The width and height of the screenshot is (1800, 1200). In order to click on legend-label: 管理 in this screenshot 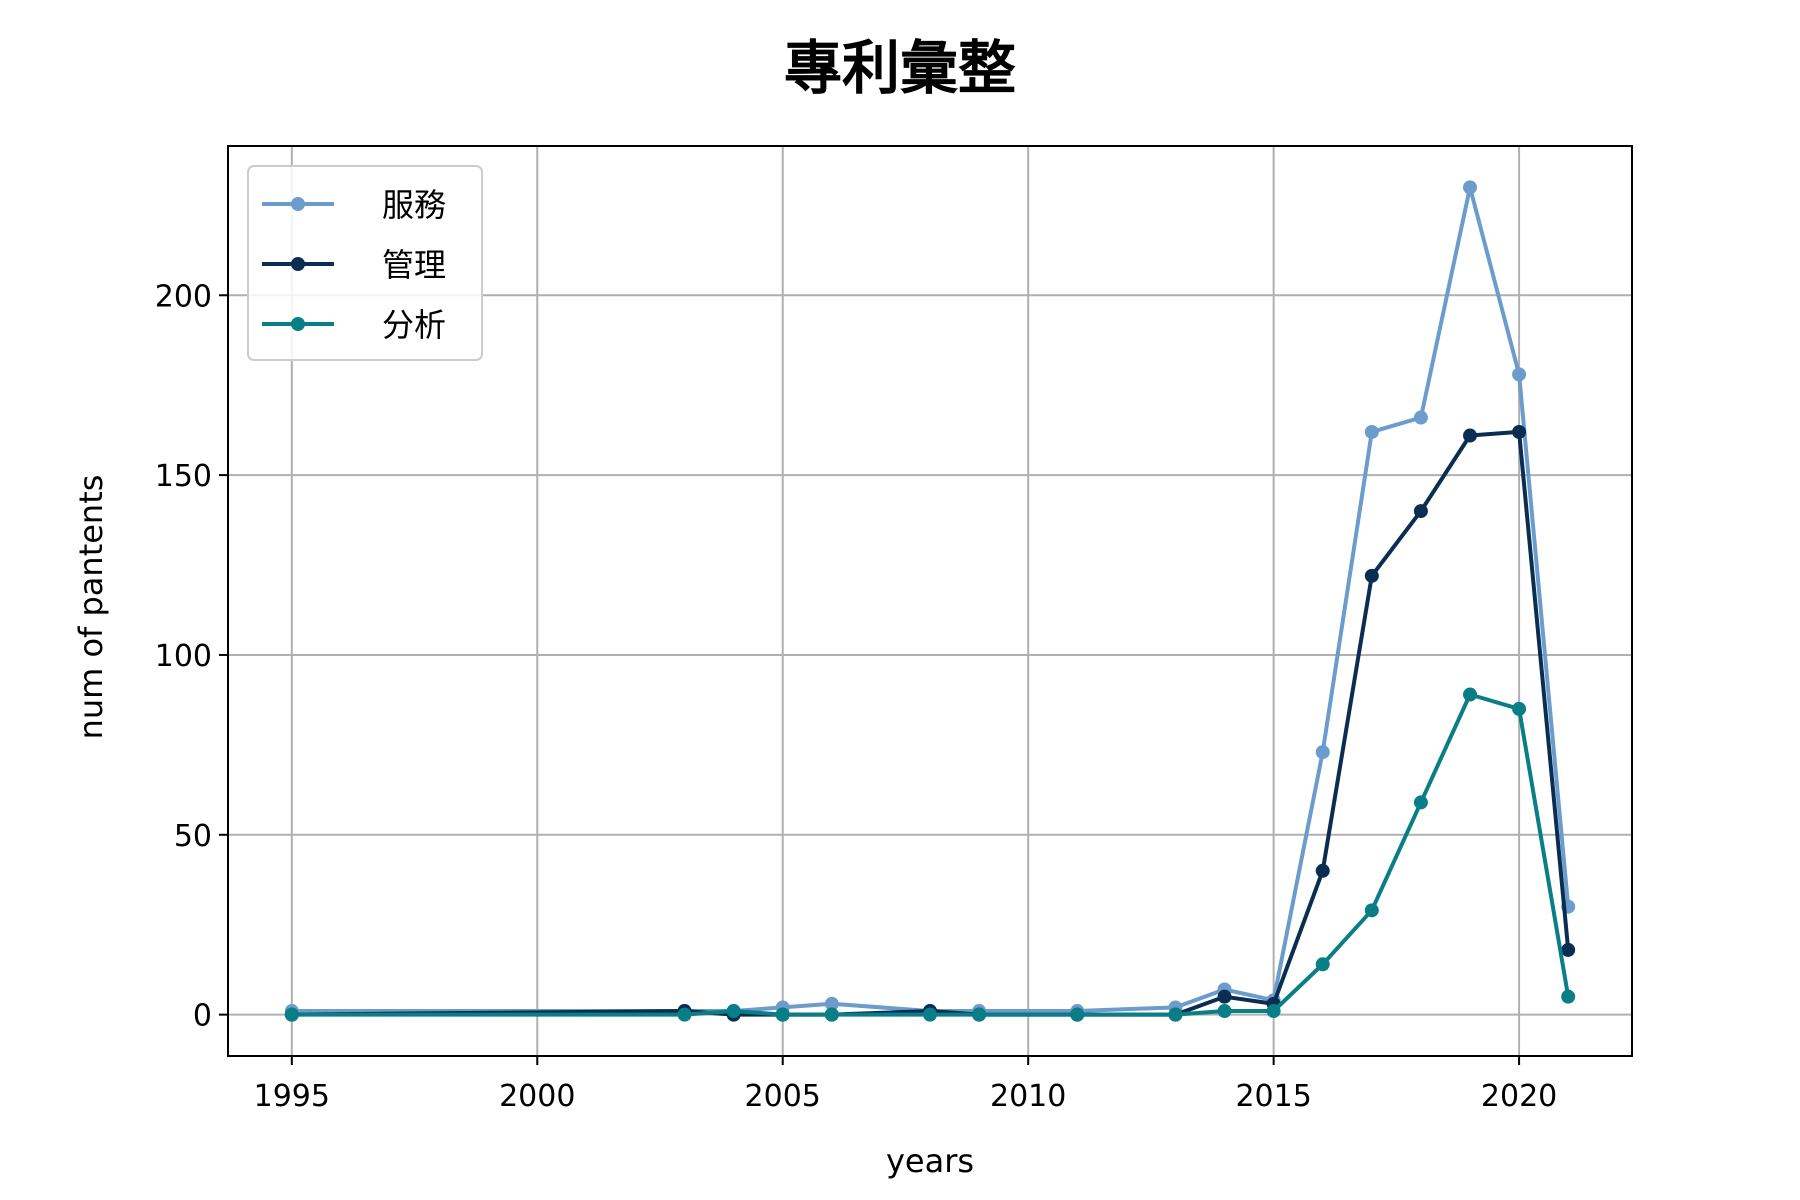, I will do `click(414, 265)`.